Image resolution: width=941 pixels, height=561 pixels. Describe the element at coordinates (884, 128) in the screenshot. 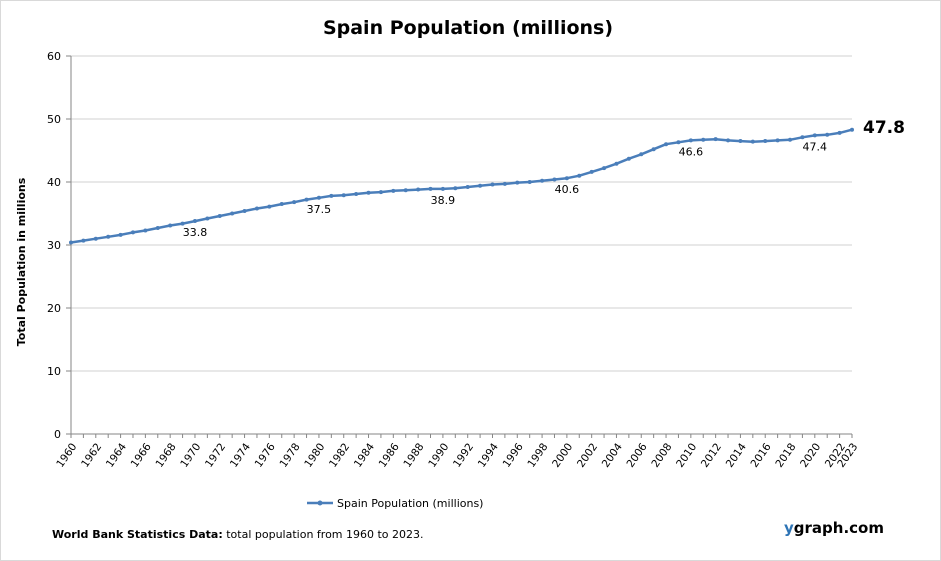

I see `end-value-label: 47.8` at that location.